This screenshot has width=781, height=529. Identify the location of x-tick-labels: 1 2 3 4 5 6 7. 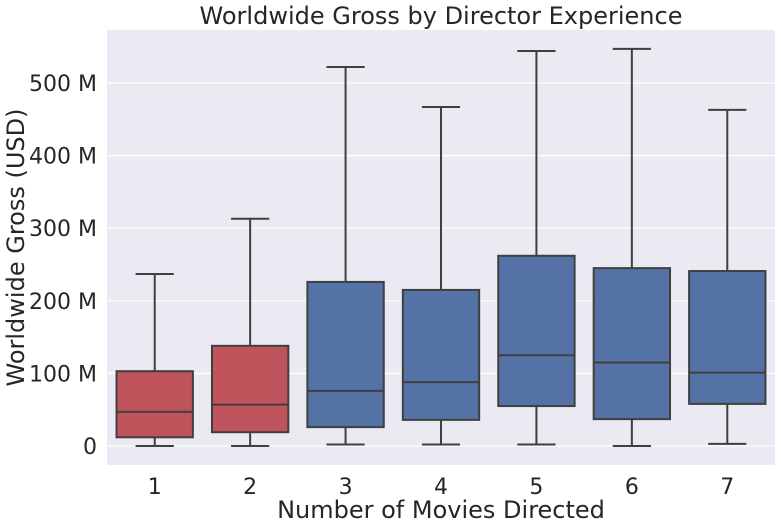
(441, 487).